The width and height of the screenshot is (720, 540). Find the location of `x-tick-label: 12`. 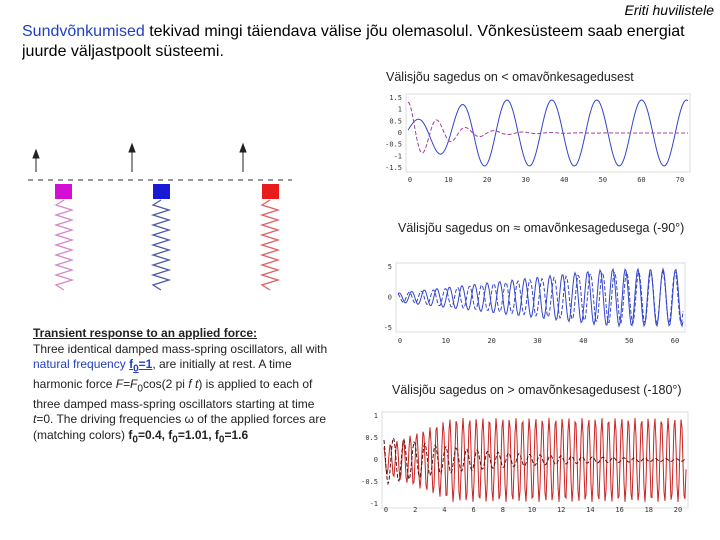

x-tick-label: 12 is located at coordinates (561, 510).